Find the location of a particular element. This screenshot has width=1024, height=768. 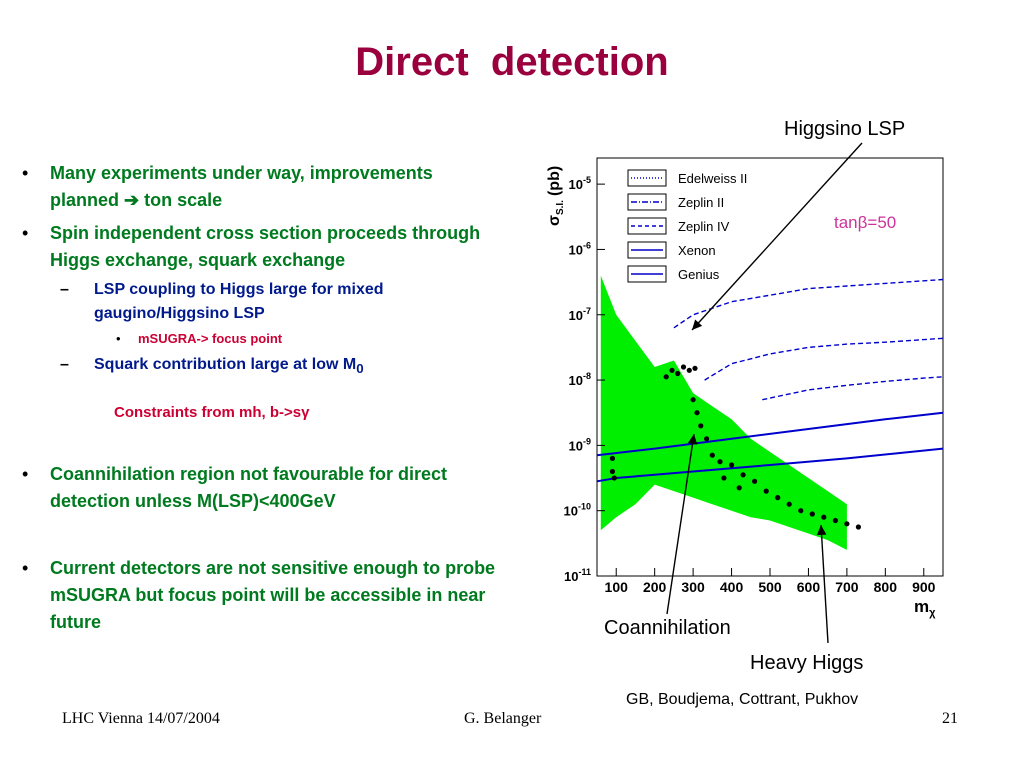

y-tick-label: 10⁻¹⁰ is located at coordinates (577, 510).